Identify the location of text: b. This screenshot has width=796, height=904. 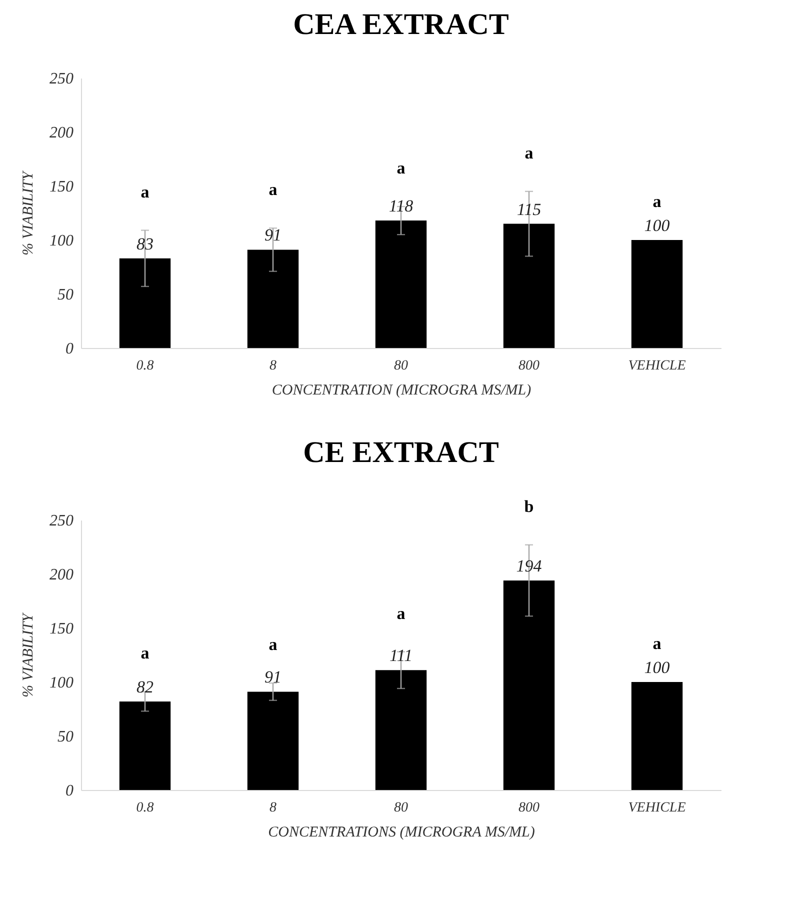
(529, 506).